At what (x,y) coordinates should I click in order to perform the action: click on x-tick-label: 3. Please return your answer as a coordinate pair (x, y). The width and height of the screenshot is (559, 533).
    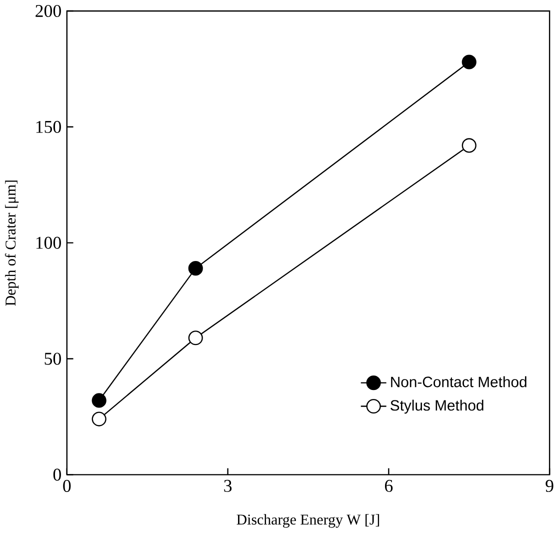
    Looking at the image, I should click on (228, 486).